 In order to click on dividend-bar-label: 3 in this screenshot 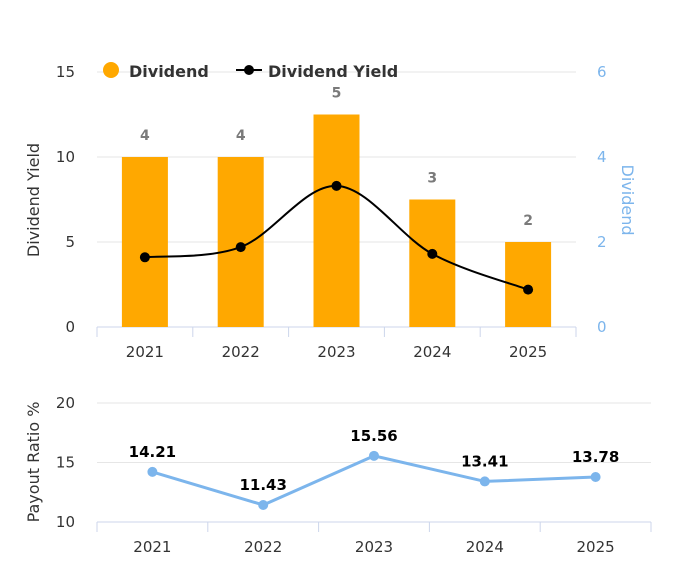, I will do `click(432, 179)`.